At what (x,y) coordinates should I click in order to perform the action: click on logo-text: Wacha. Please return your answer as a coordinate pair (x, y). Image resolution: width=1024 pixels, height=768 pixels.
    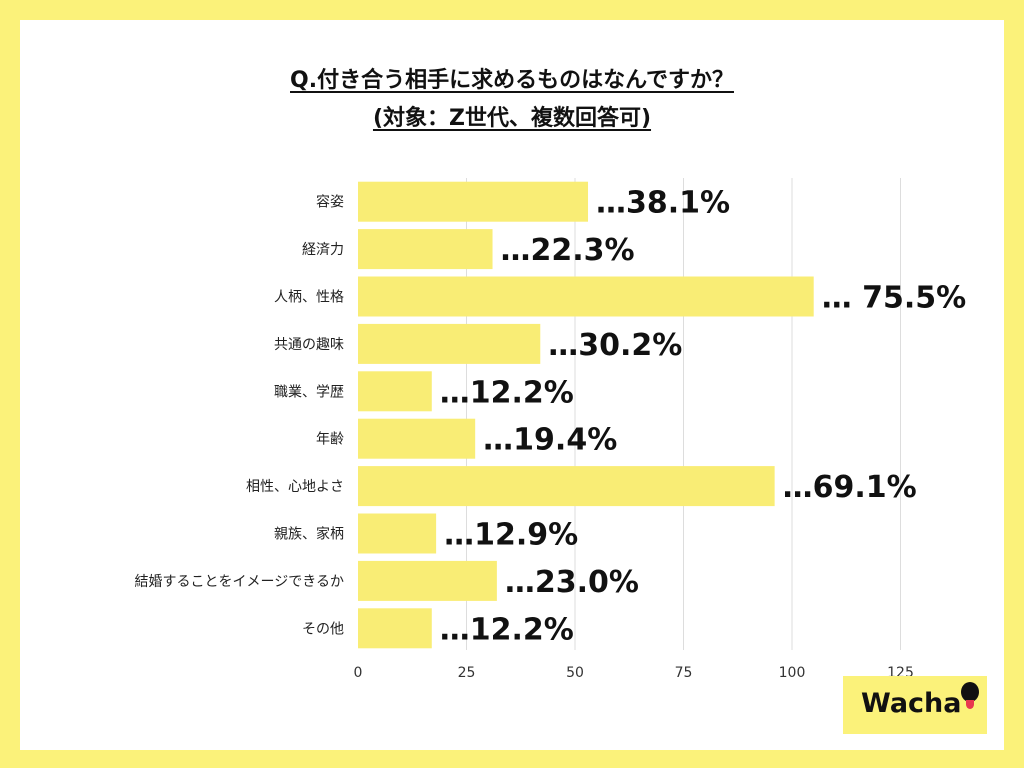
    Looking at the image, I should click on (911, 703).